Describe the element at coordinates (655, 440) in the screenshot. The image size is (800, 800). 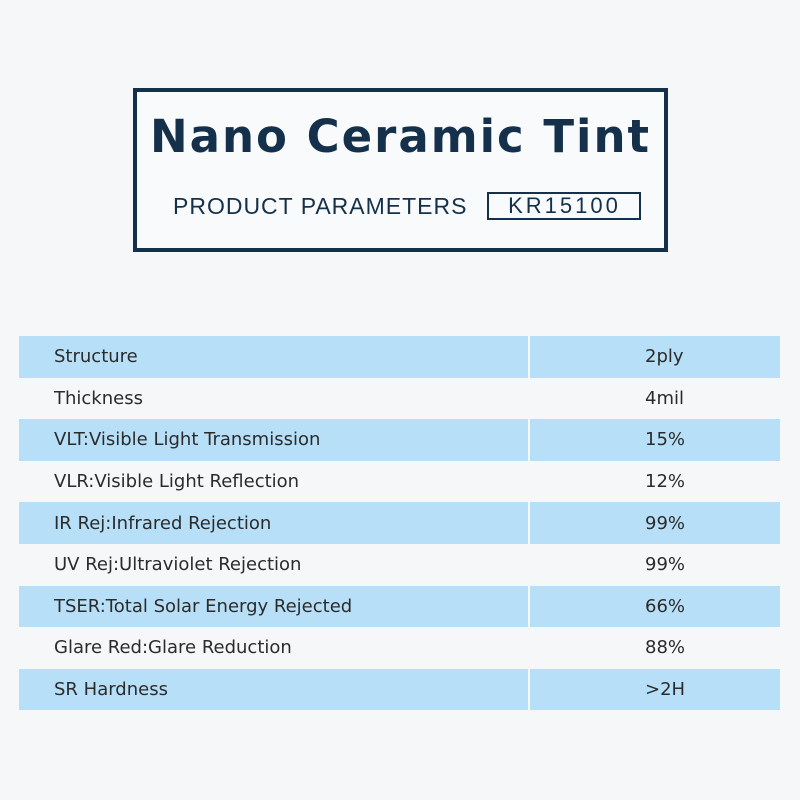
I see `parameter-value: 15%` at that location.